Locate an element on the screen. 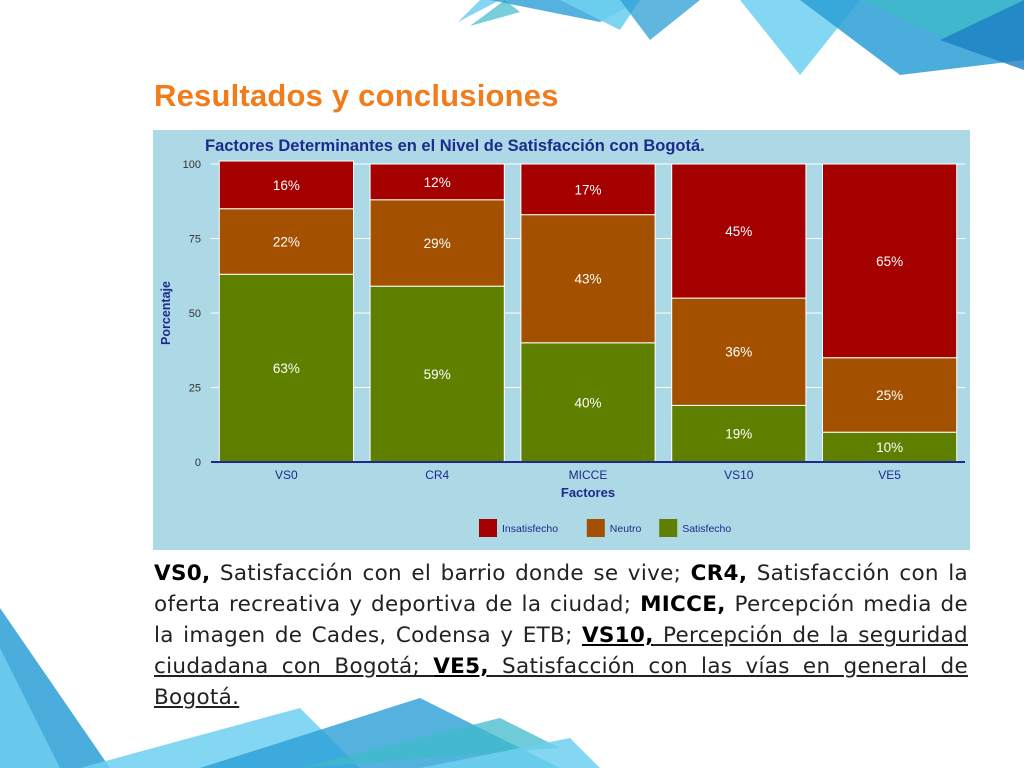 Image resolution: width=1024 pixels, height=768 pixels. legend-swatch-insatisfecho is located at coordinates (488, 528).